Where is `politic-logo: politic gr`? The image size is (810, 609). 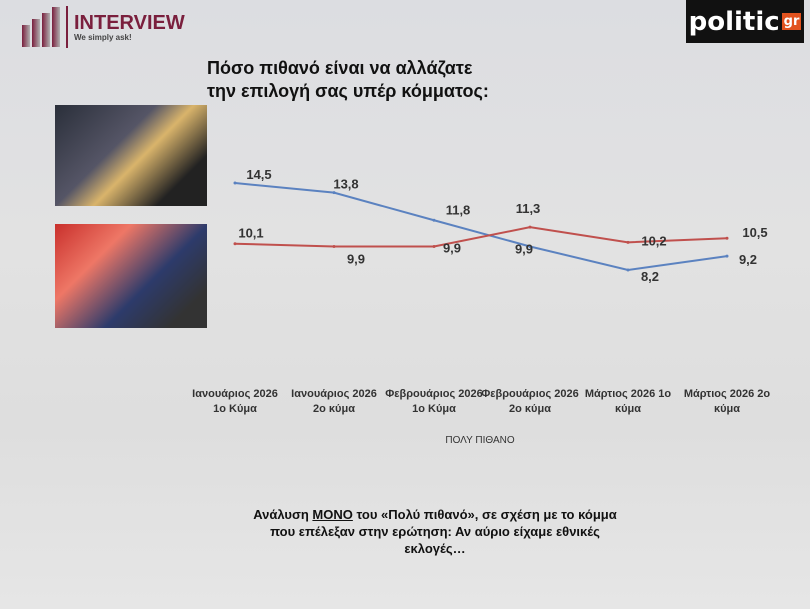
politic-logo: politic gr is located at coordinates (745, 21).